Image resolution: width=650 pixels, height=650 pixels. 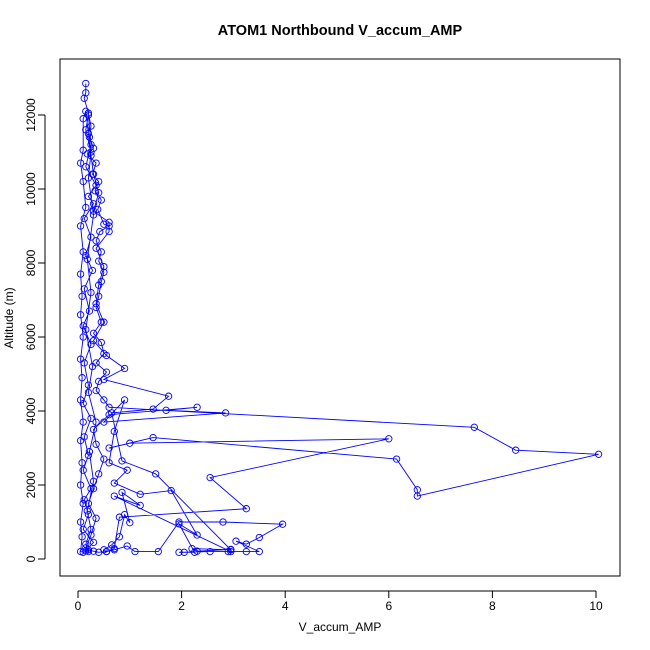 What do you see at coordinates (596, 606) in the screenshot?
I see `x-tick-label: 10` at bounding box center [596, 606].